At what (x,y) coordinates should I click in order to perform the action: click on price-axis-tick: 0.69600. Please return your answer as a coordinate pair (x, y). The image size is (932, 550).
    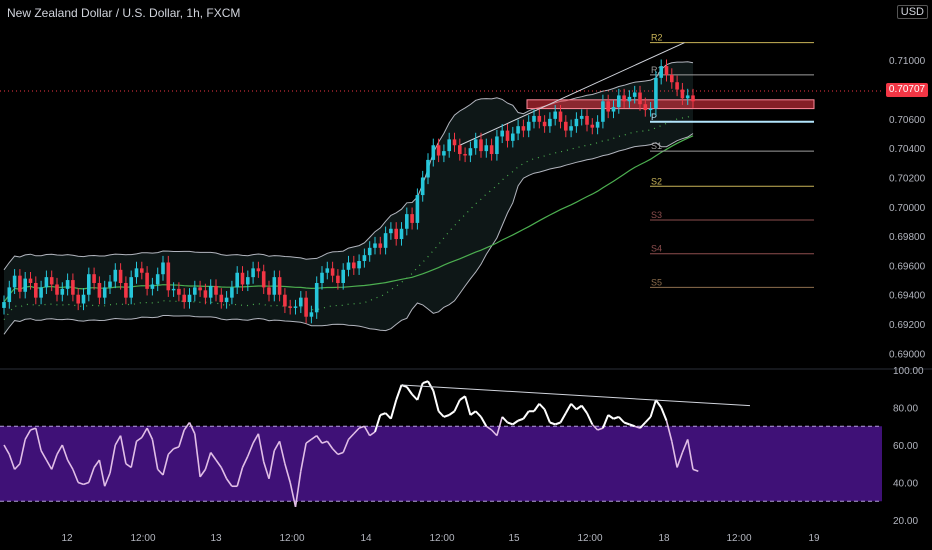
    Looking at the image, I should click on (907, 266).